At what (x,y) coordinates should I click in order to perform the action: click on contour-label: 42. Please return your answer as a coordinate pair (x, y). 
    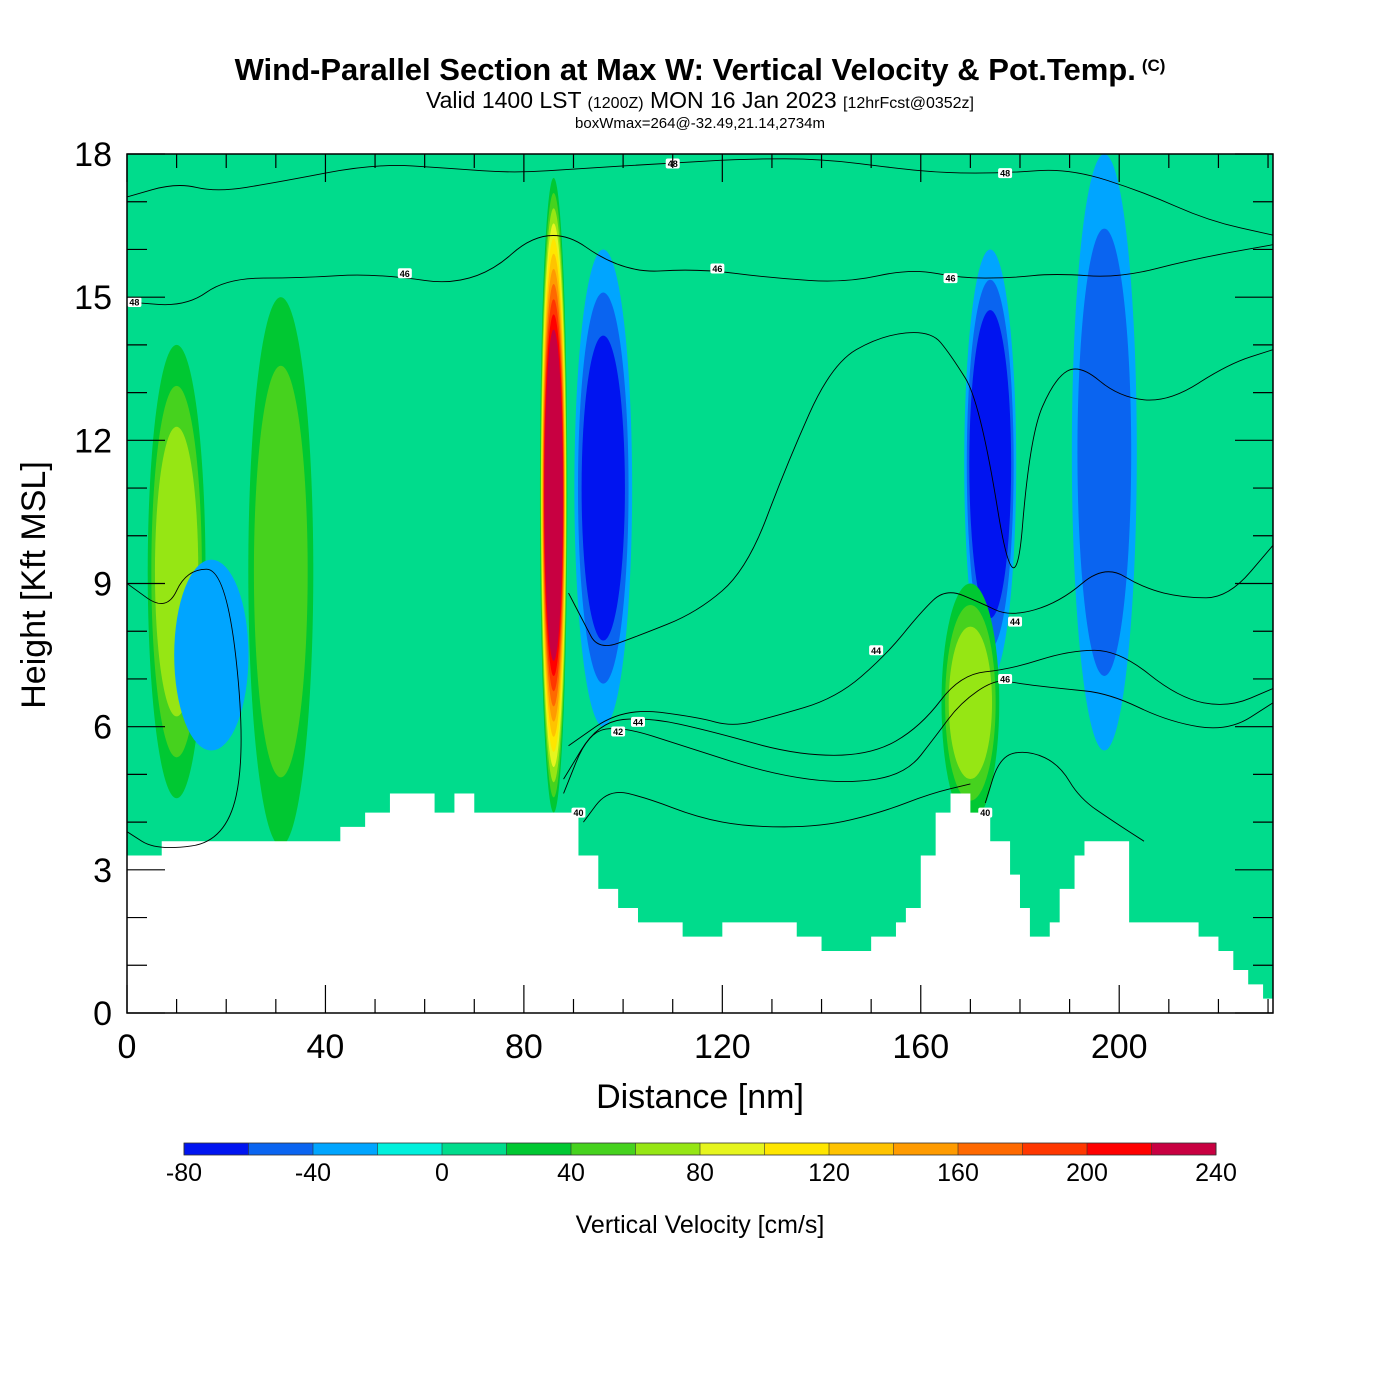
    Looking at the image, I should click on (618, 731).